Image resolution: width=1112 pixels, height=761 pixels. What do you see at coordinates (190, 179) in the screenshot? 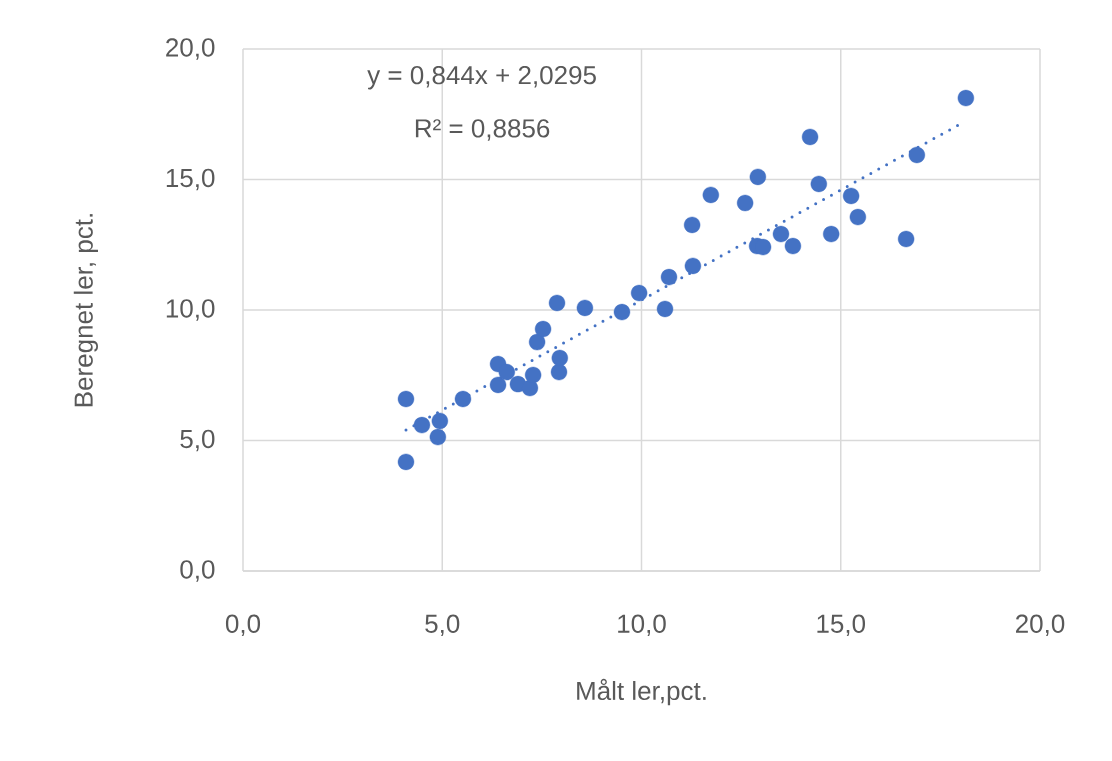
I see `y-tick-label: 15,0` at bounding box center [190, 179].